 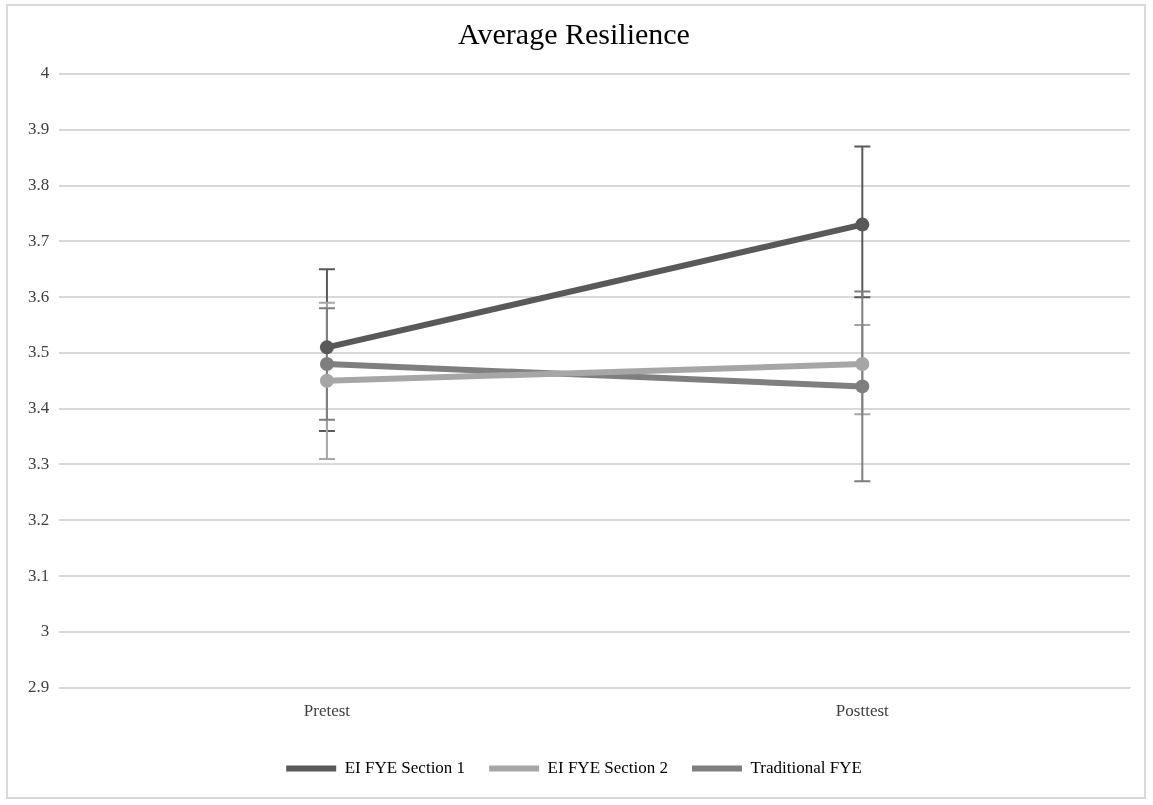 I want to click on y-tick-label: 3.6, so click(x=39, y=296).